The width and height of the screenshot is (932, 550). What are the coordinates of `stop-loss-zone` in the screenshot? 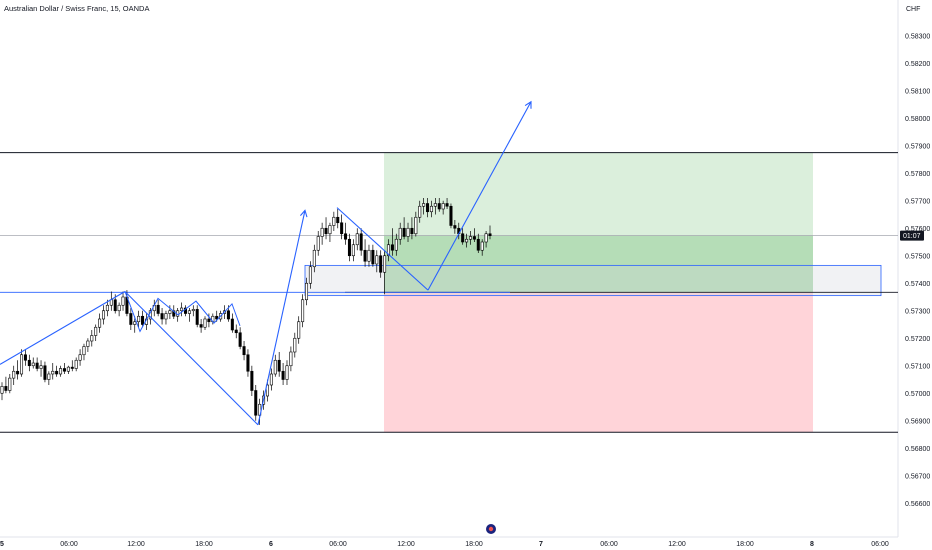 It's located at (598, 362).